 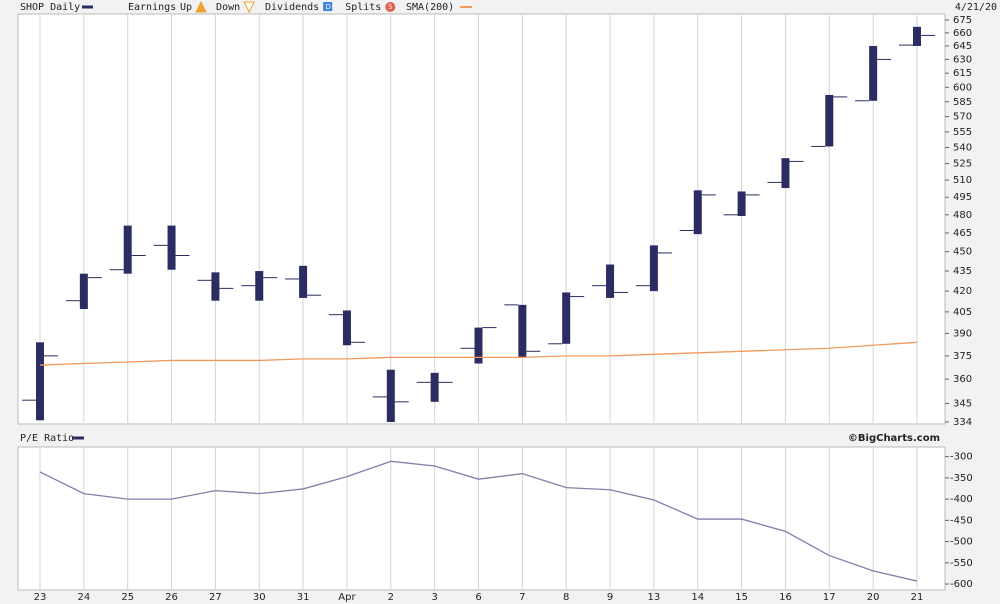 I want to click on y-tick-label: 435, so click(x=962, y=271).